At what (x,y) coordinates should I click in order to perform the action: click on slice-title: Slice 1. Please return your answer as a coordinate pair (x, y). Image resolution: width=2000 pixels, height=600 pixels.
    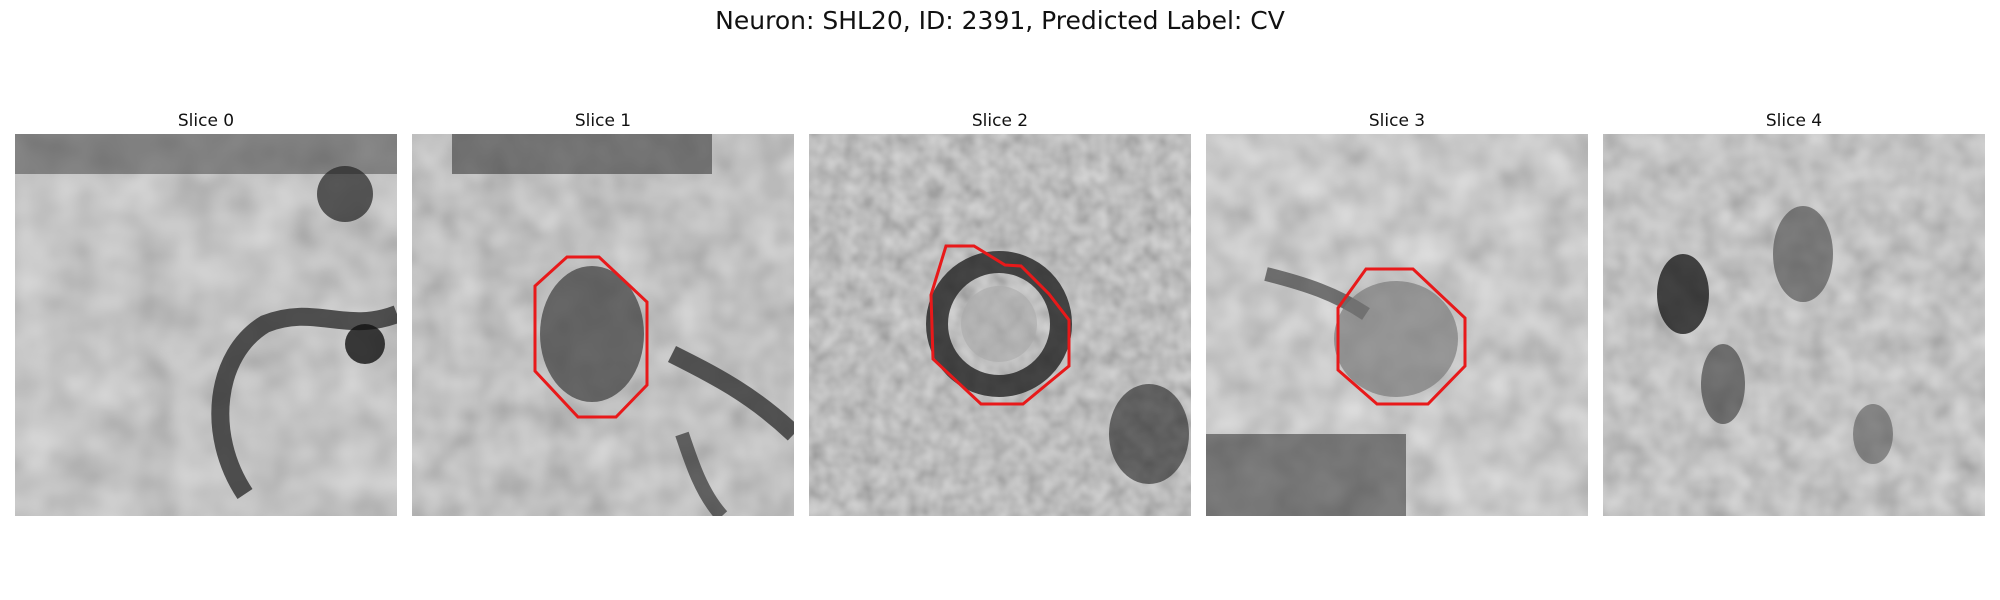
    Looking at the image, I should click on (603, 121).